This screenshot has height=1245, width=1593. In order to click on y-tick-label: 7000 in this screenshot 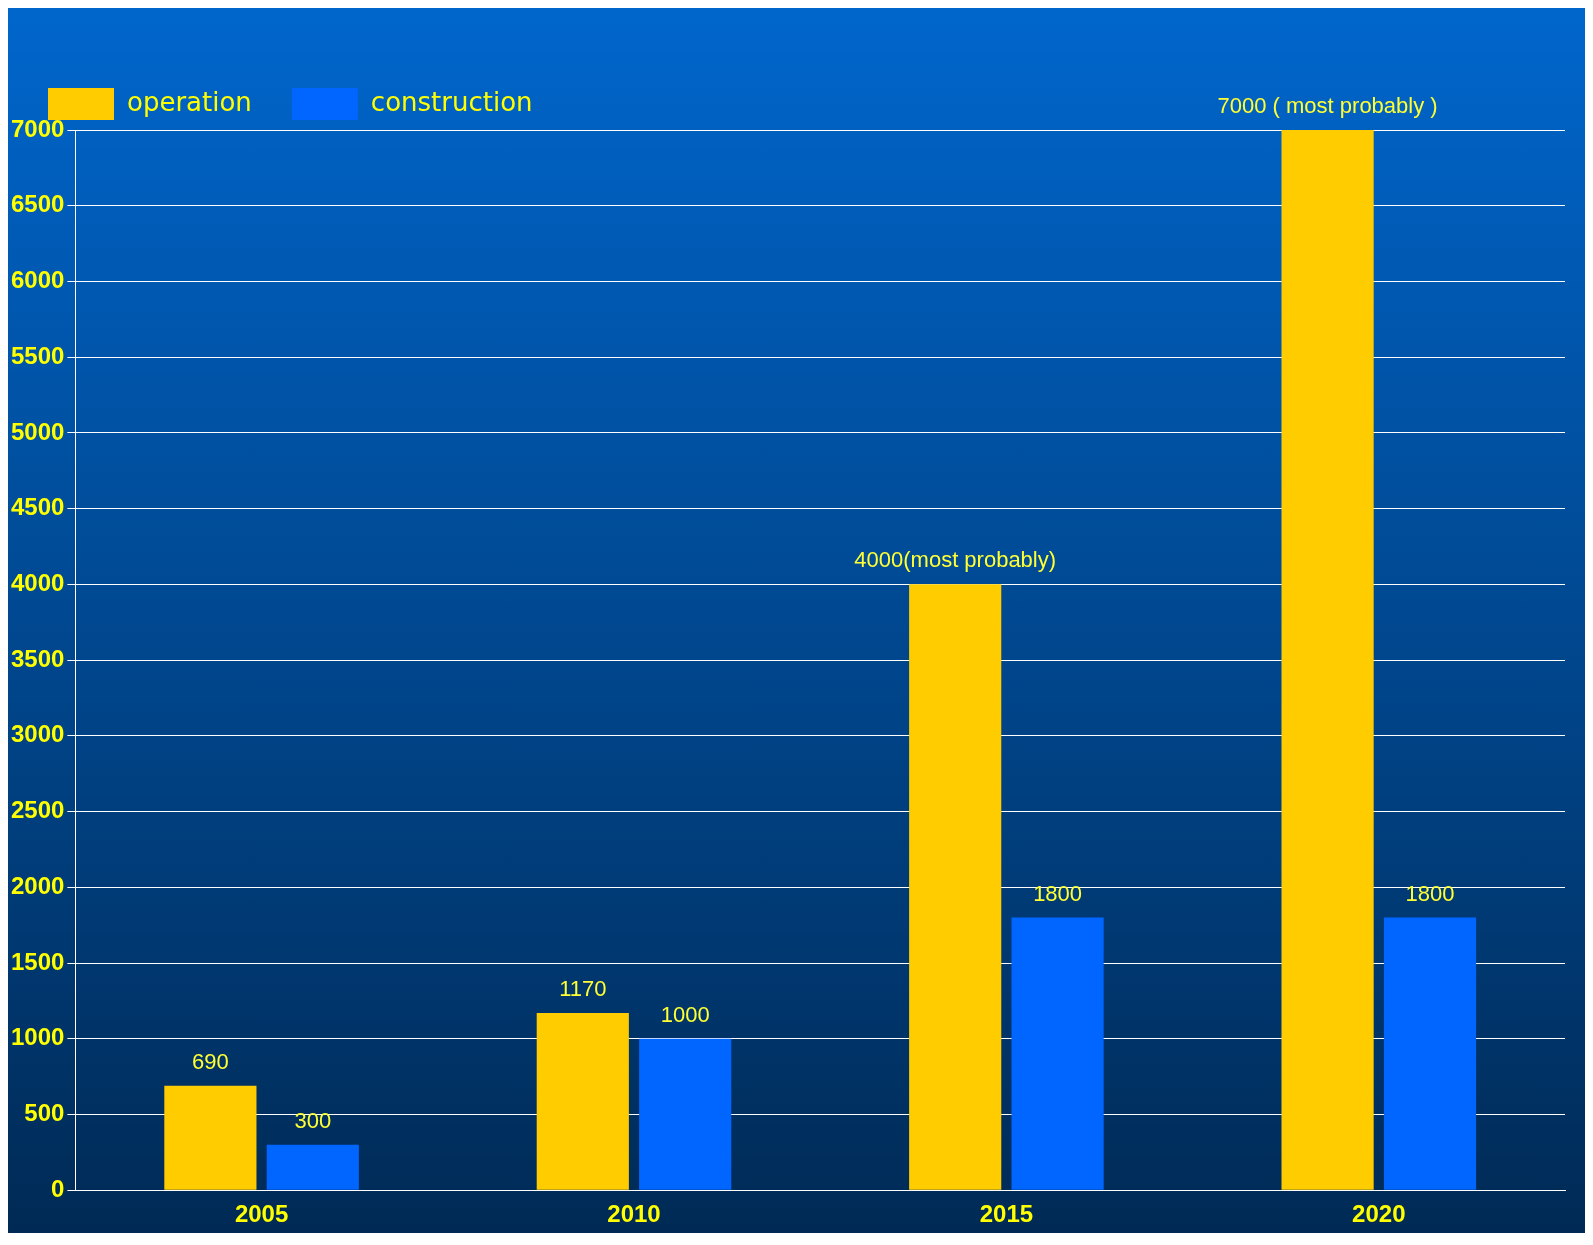, I will do `click(38, 128)`.